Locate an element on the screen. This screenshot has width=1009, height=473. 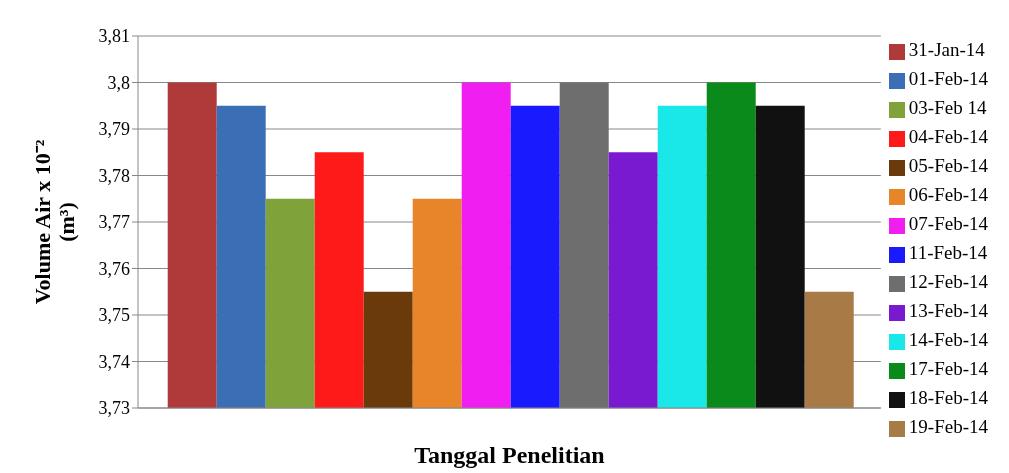
legend-label: 19-Feb-14 is located at coordinates (948, 426).